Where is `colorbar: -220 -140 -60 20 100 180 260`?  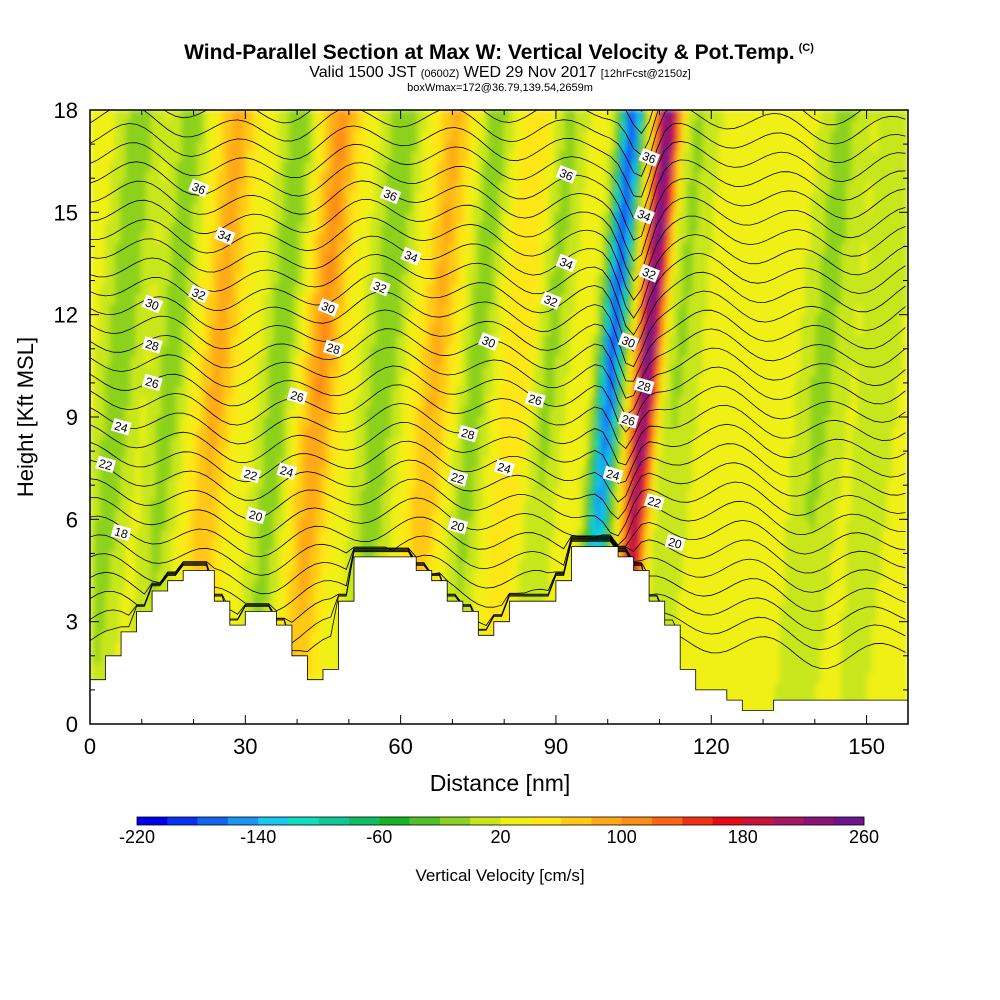 colorbar: -220 -140 -60 20 100 180 260 is located at coordinates (499, 831).